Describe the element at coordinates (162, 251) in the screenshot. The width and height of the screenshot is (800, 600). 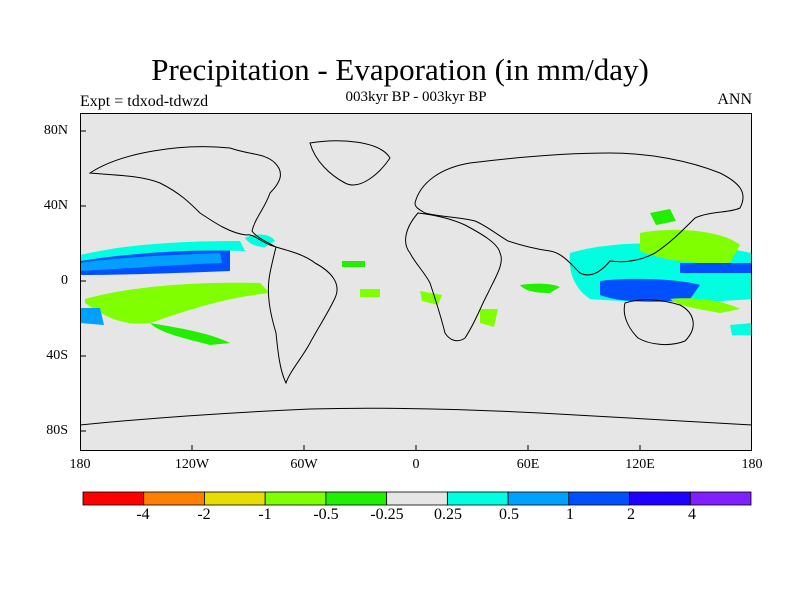
I see `patch-pacific-cyan-band` at that location.